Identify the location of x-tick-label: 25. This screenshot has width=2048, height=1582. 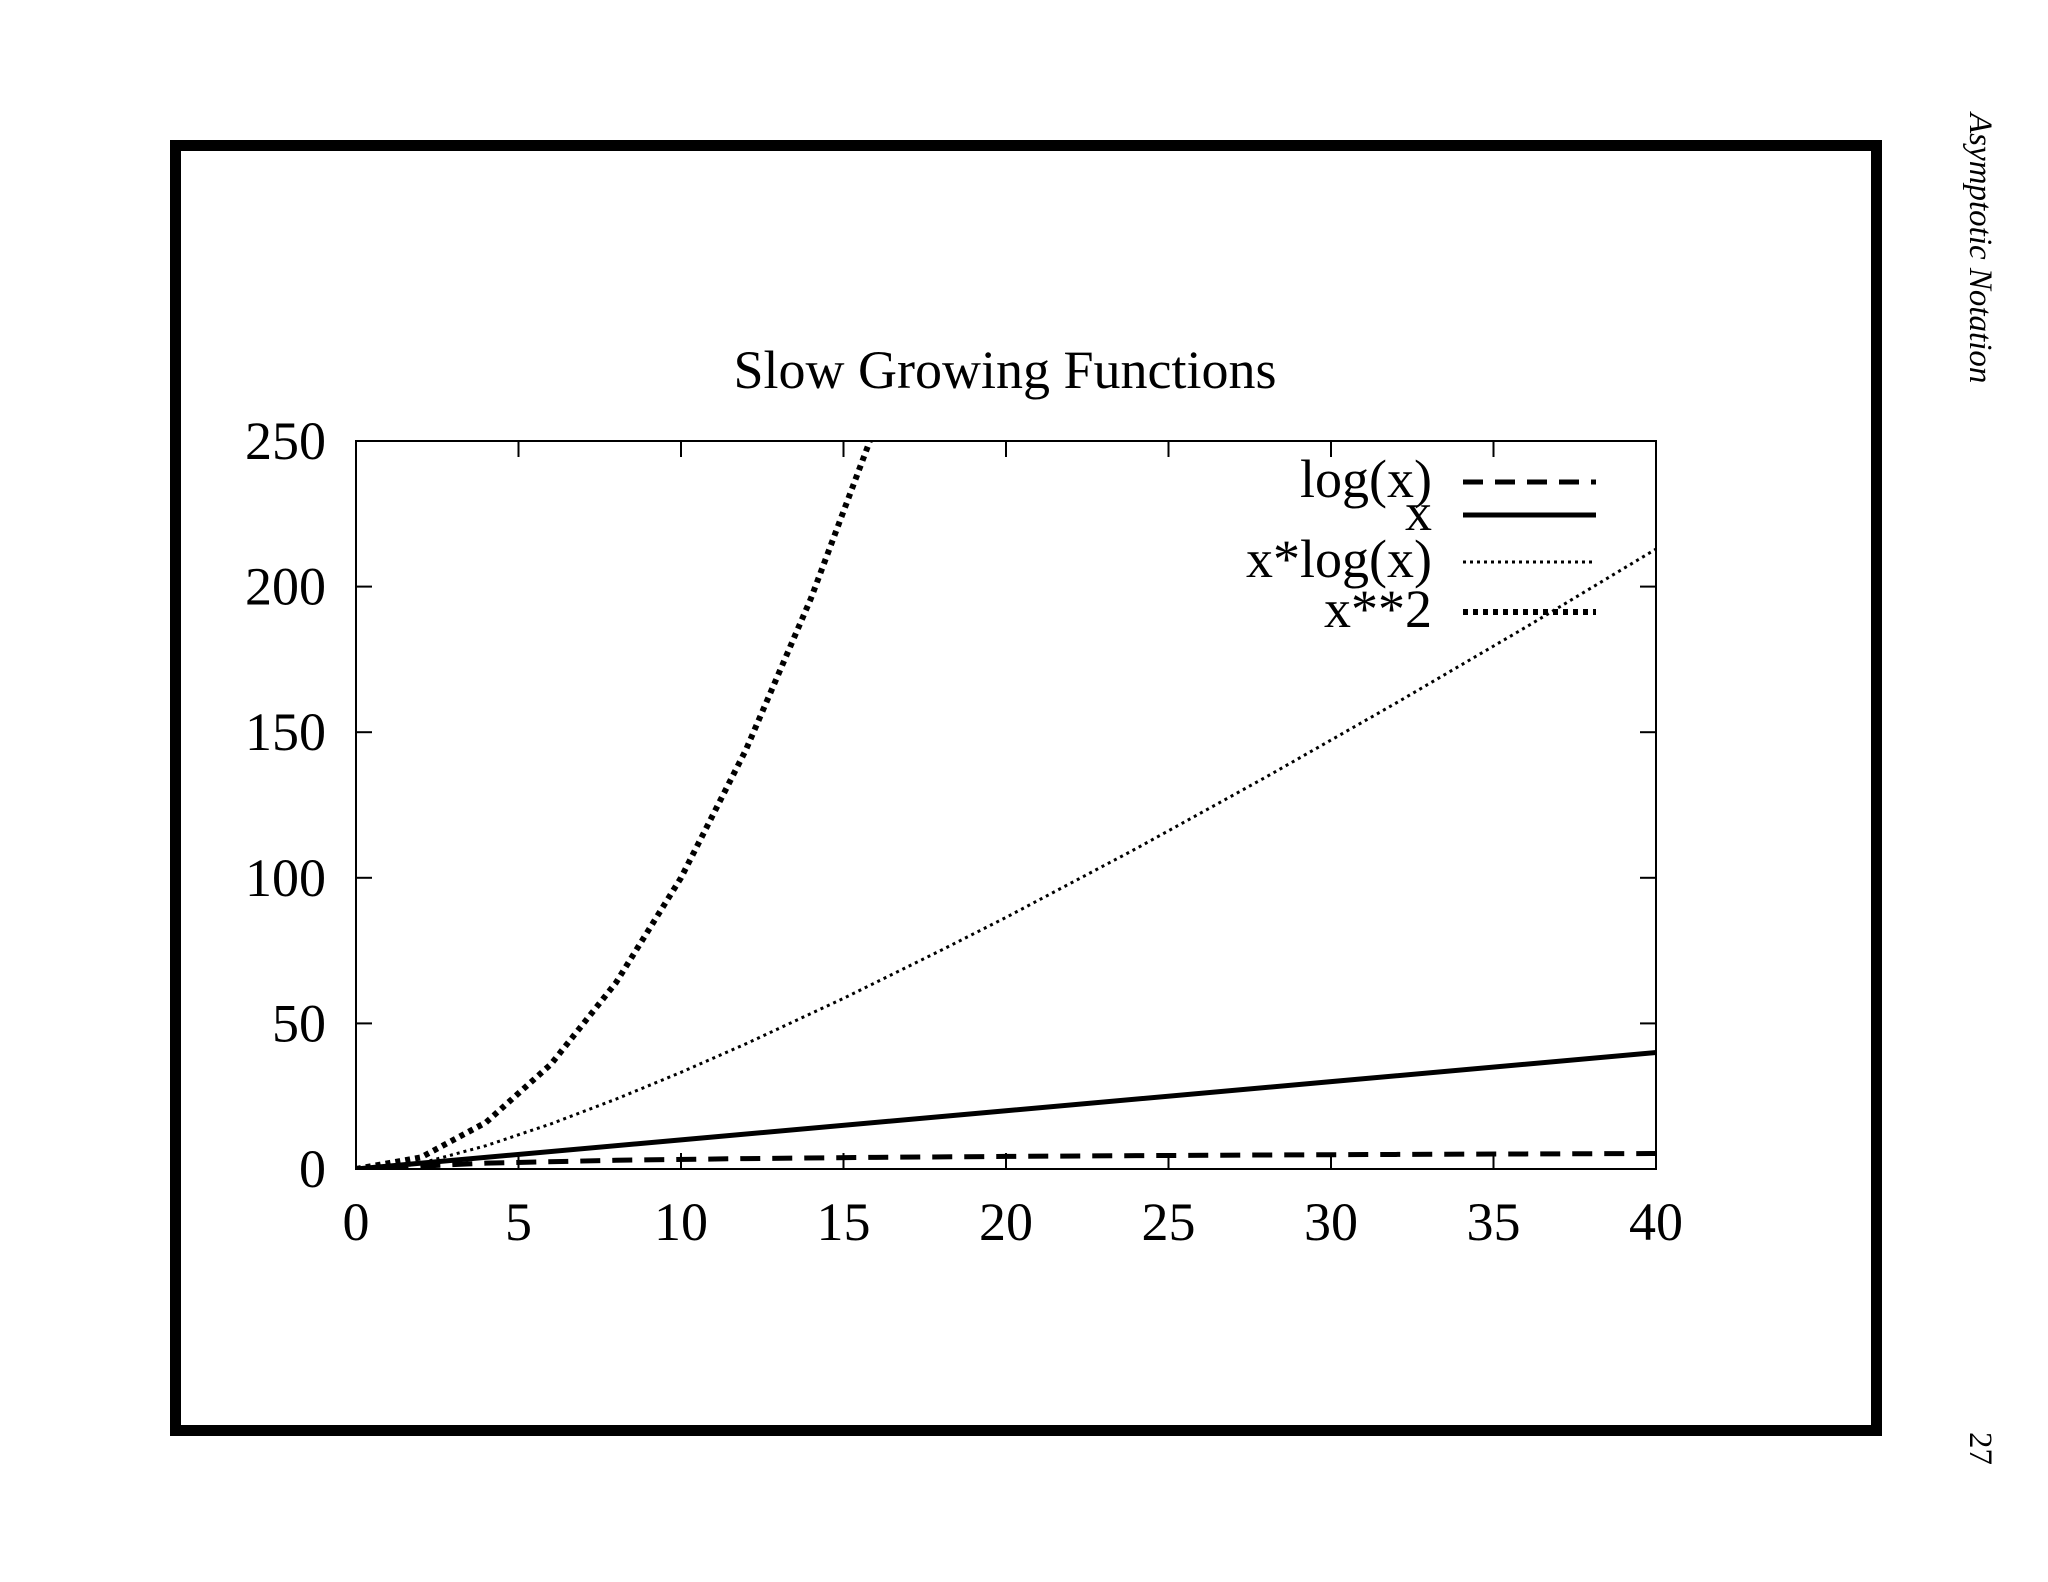
(1169, 1222).